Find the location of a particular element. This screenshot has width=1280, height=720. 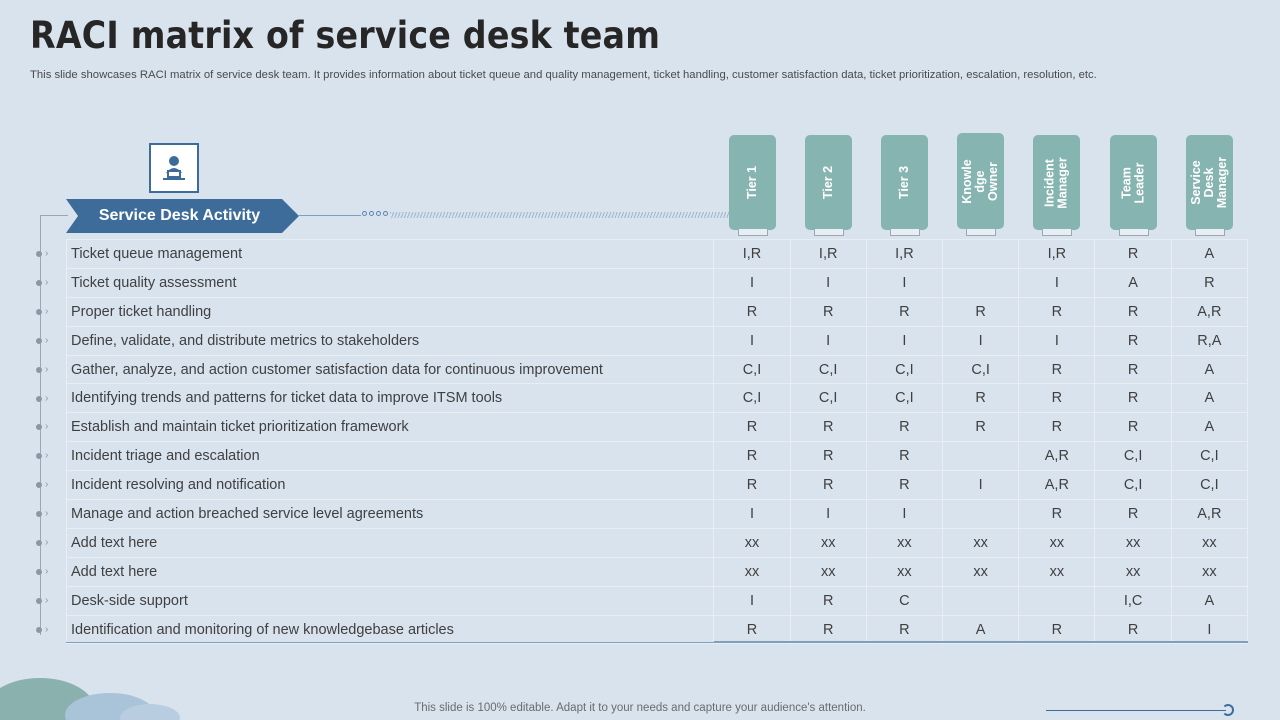

raci-cell: R,A is located at coordinates (1209, 340).